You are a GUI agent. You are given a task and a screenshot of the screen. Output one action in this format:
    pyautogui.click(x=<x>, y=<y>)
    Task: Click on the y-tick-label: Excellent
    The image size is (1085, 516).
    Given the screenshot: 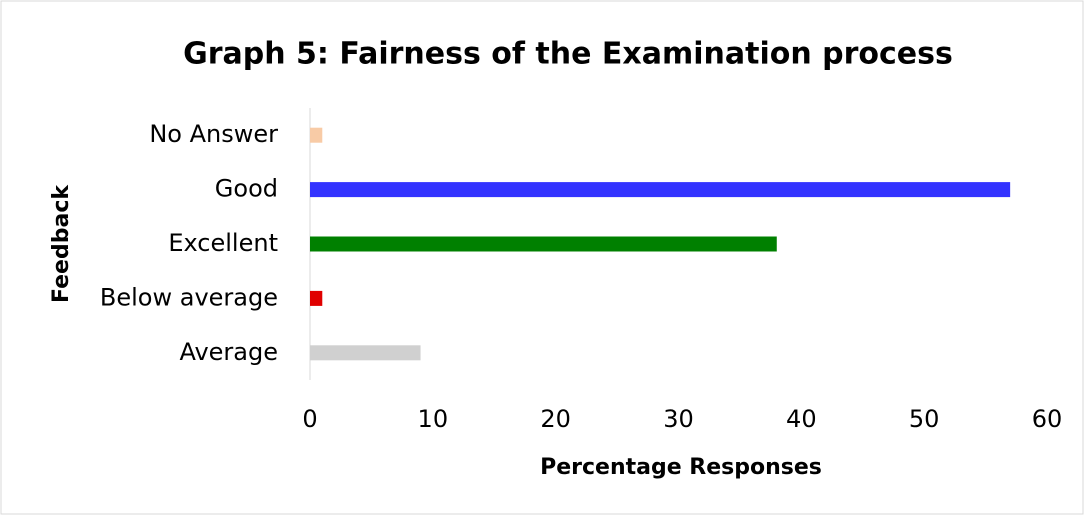 What is the action you would take?
    pyautogui.click(x=223, y=243)
    